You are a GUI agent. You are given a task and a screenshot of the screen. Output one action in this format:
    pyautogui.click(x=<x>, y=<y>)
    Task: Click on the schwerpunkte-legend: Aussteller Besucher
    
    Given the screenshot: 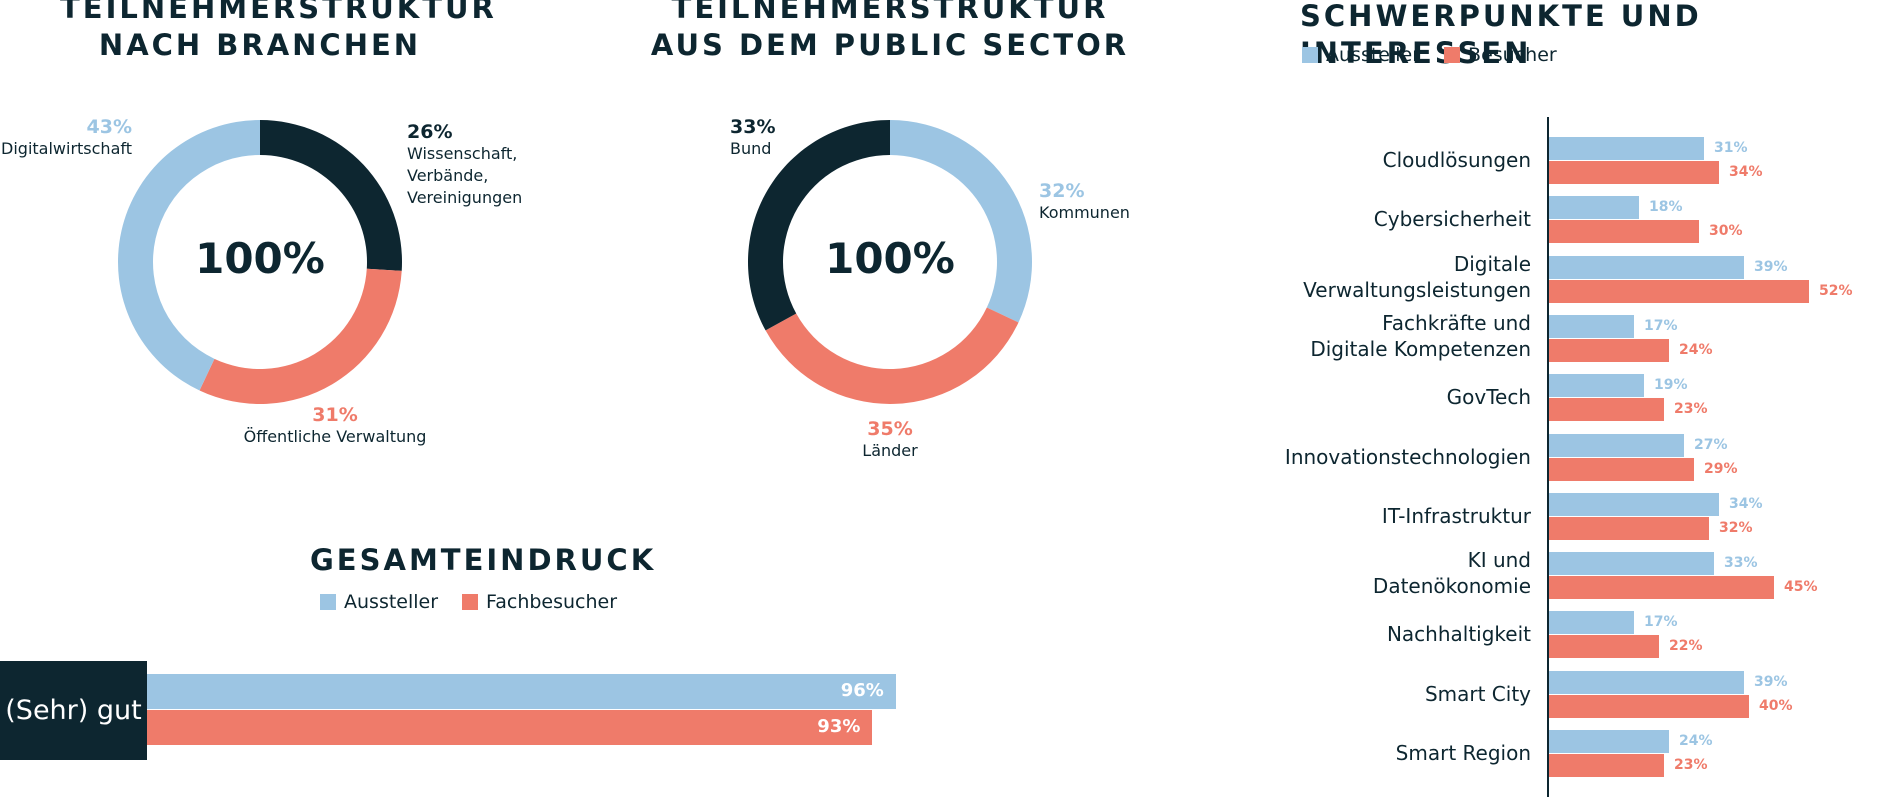 What is the action you would take?
    pyautogui.click(x=1441, y=55)
    